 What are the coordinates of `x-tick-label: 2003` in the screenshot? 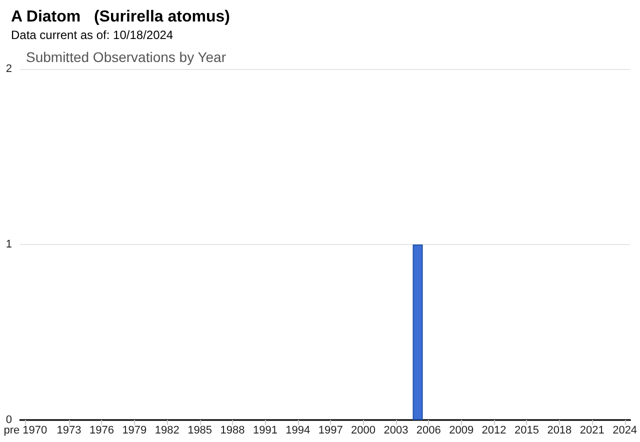 It's located at (396, 430).